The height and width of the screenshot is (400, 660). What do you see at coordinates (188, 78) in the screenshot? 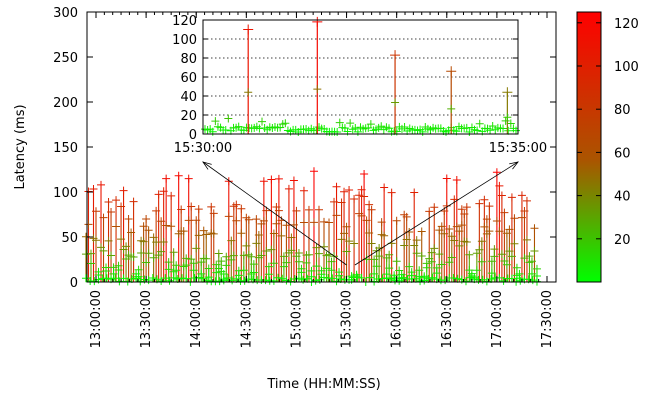
I see `inset-y-tick-label: 60` at bounding box center [188, 78].